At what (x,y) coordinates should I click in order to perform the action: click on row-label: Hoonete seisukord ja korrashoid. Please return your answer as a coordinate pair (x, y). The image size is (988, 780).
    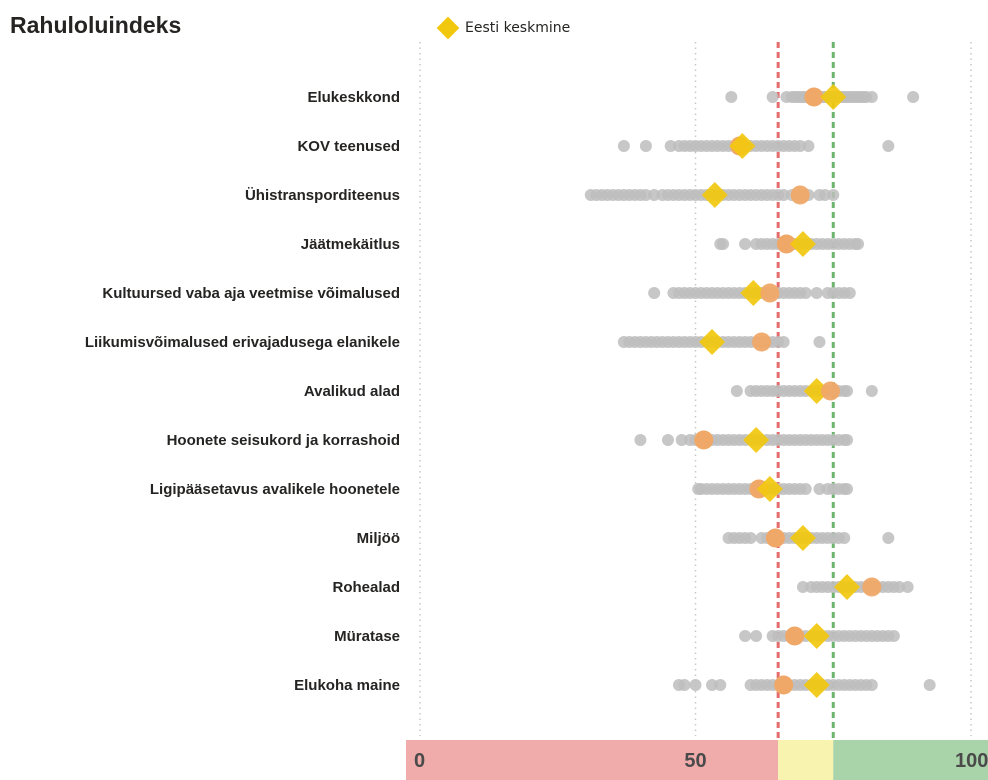
    Looking at the image, I should click on (283, 440).